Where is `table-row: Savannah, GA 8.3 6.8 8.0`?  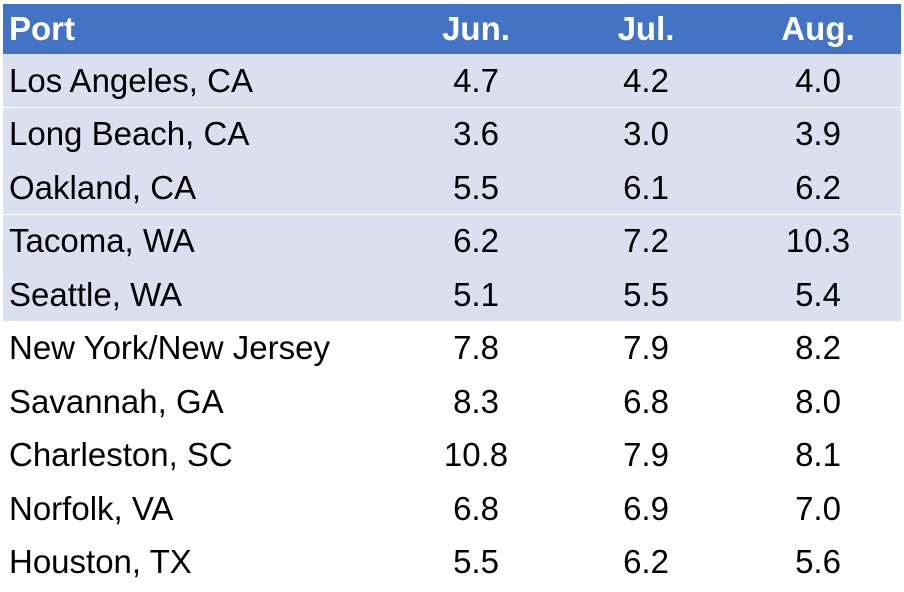 table-row: Savannah, GA 8.3 6.8 8.0 is located at coordinates (452, 401).